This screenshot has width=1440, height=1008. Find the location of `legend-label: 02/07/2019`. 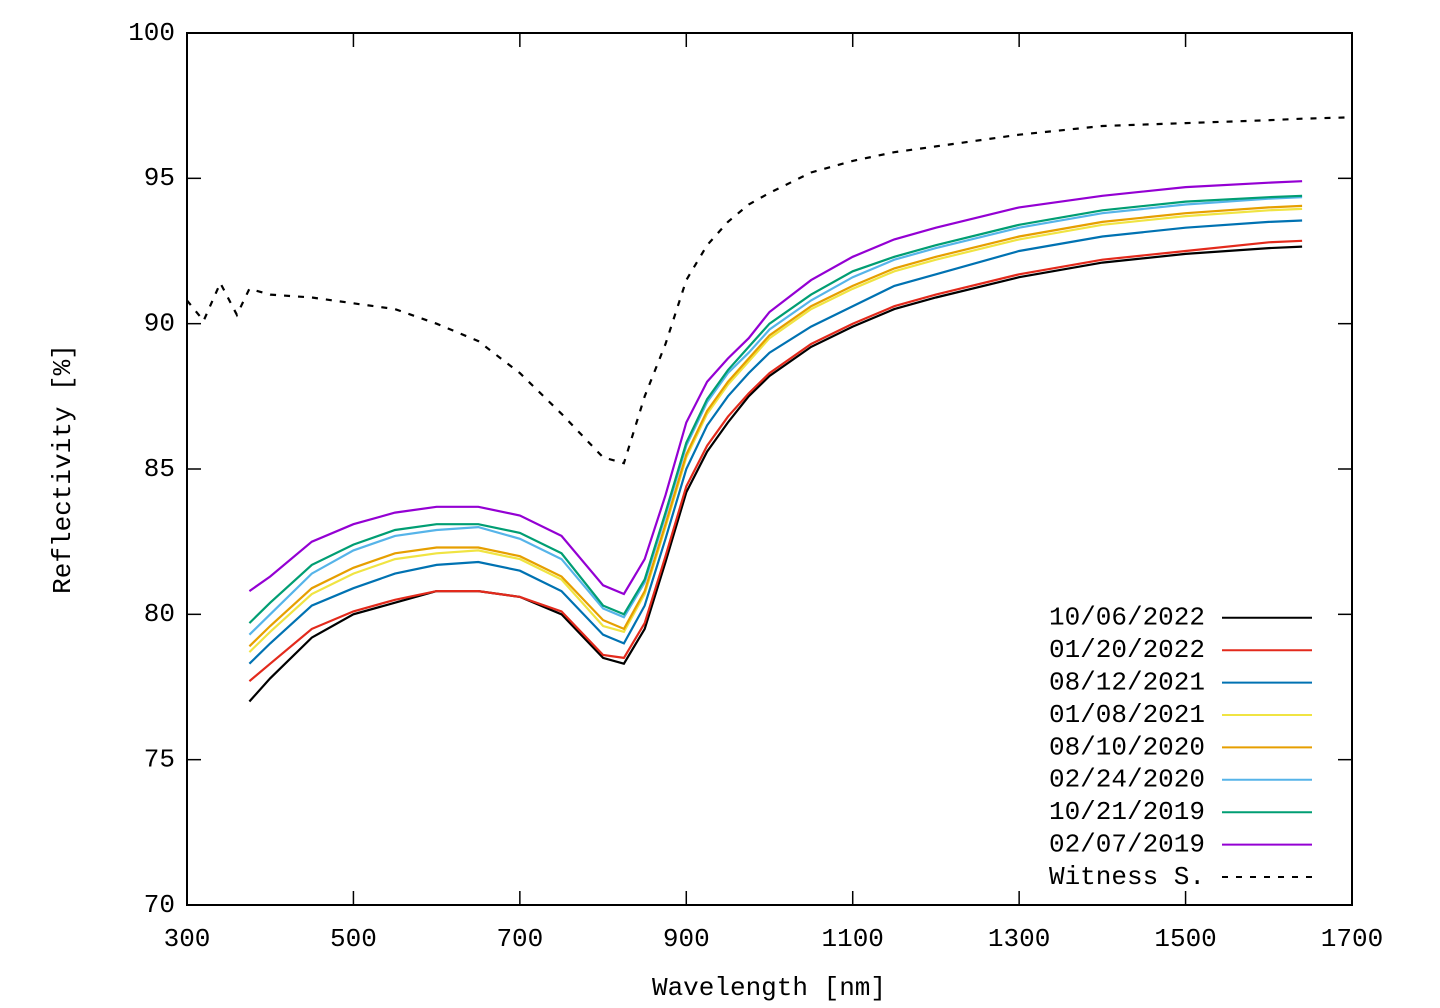

legend-label: 02/07/2019 is located at coordinates (1127, 844).